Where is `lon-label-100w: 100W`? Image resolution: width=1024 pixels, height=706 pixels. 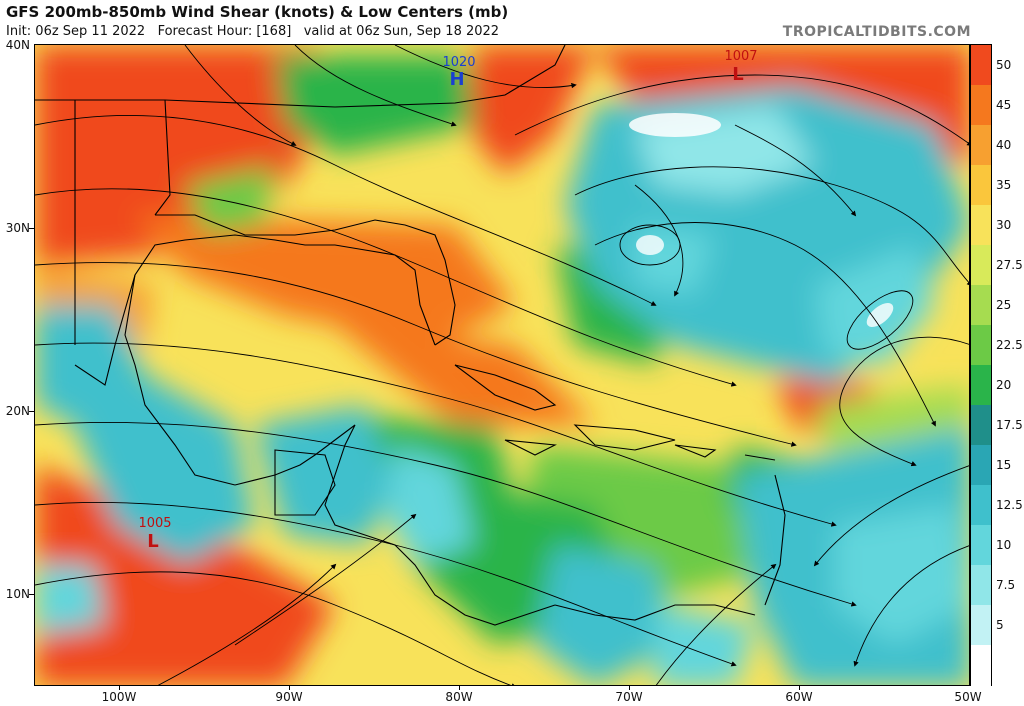 lon-label-100w: 100W is located at coordinates (119, 697).